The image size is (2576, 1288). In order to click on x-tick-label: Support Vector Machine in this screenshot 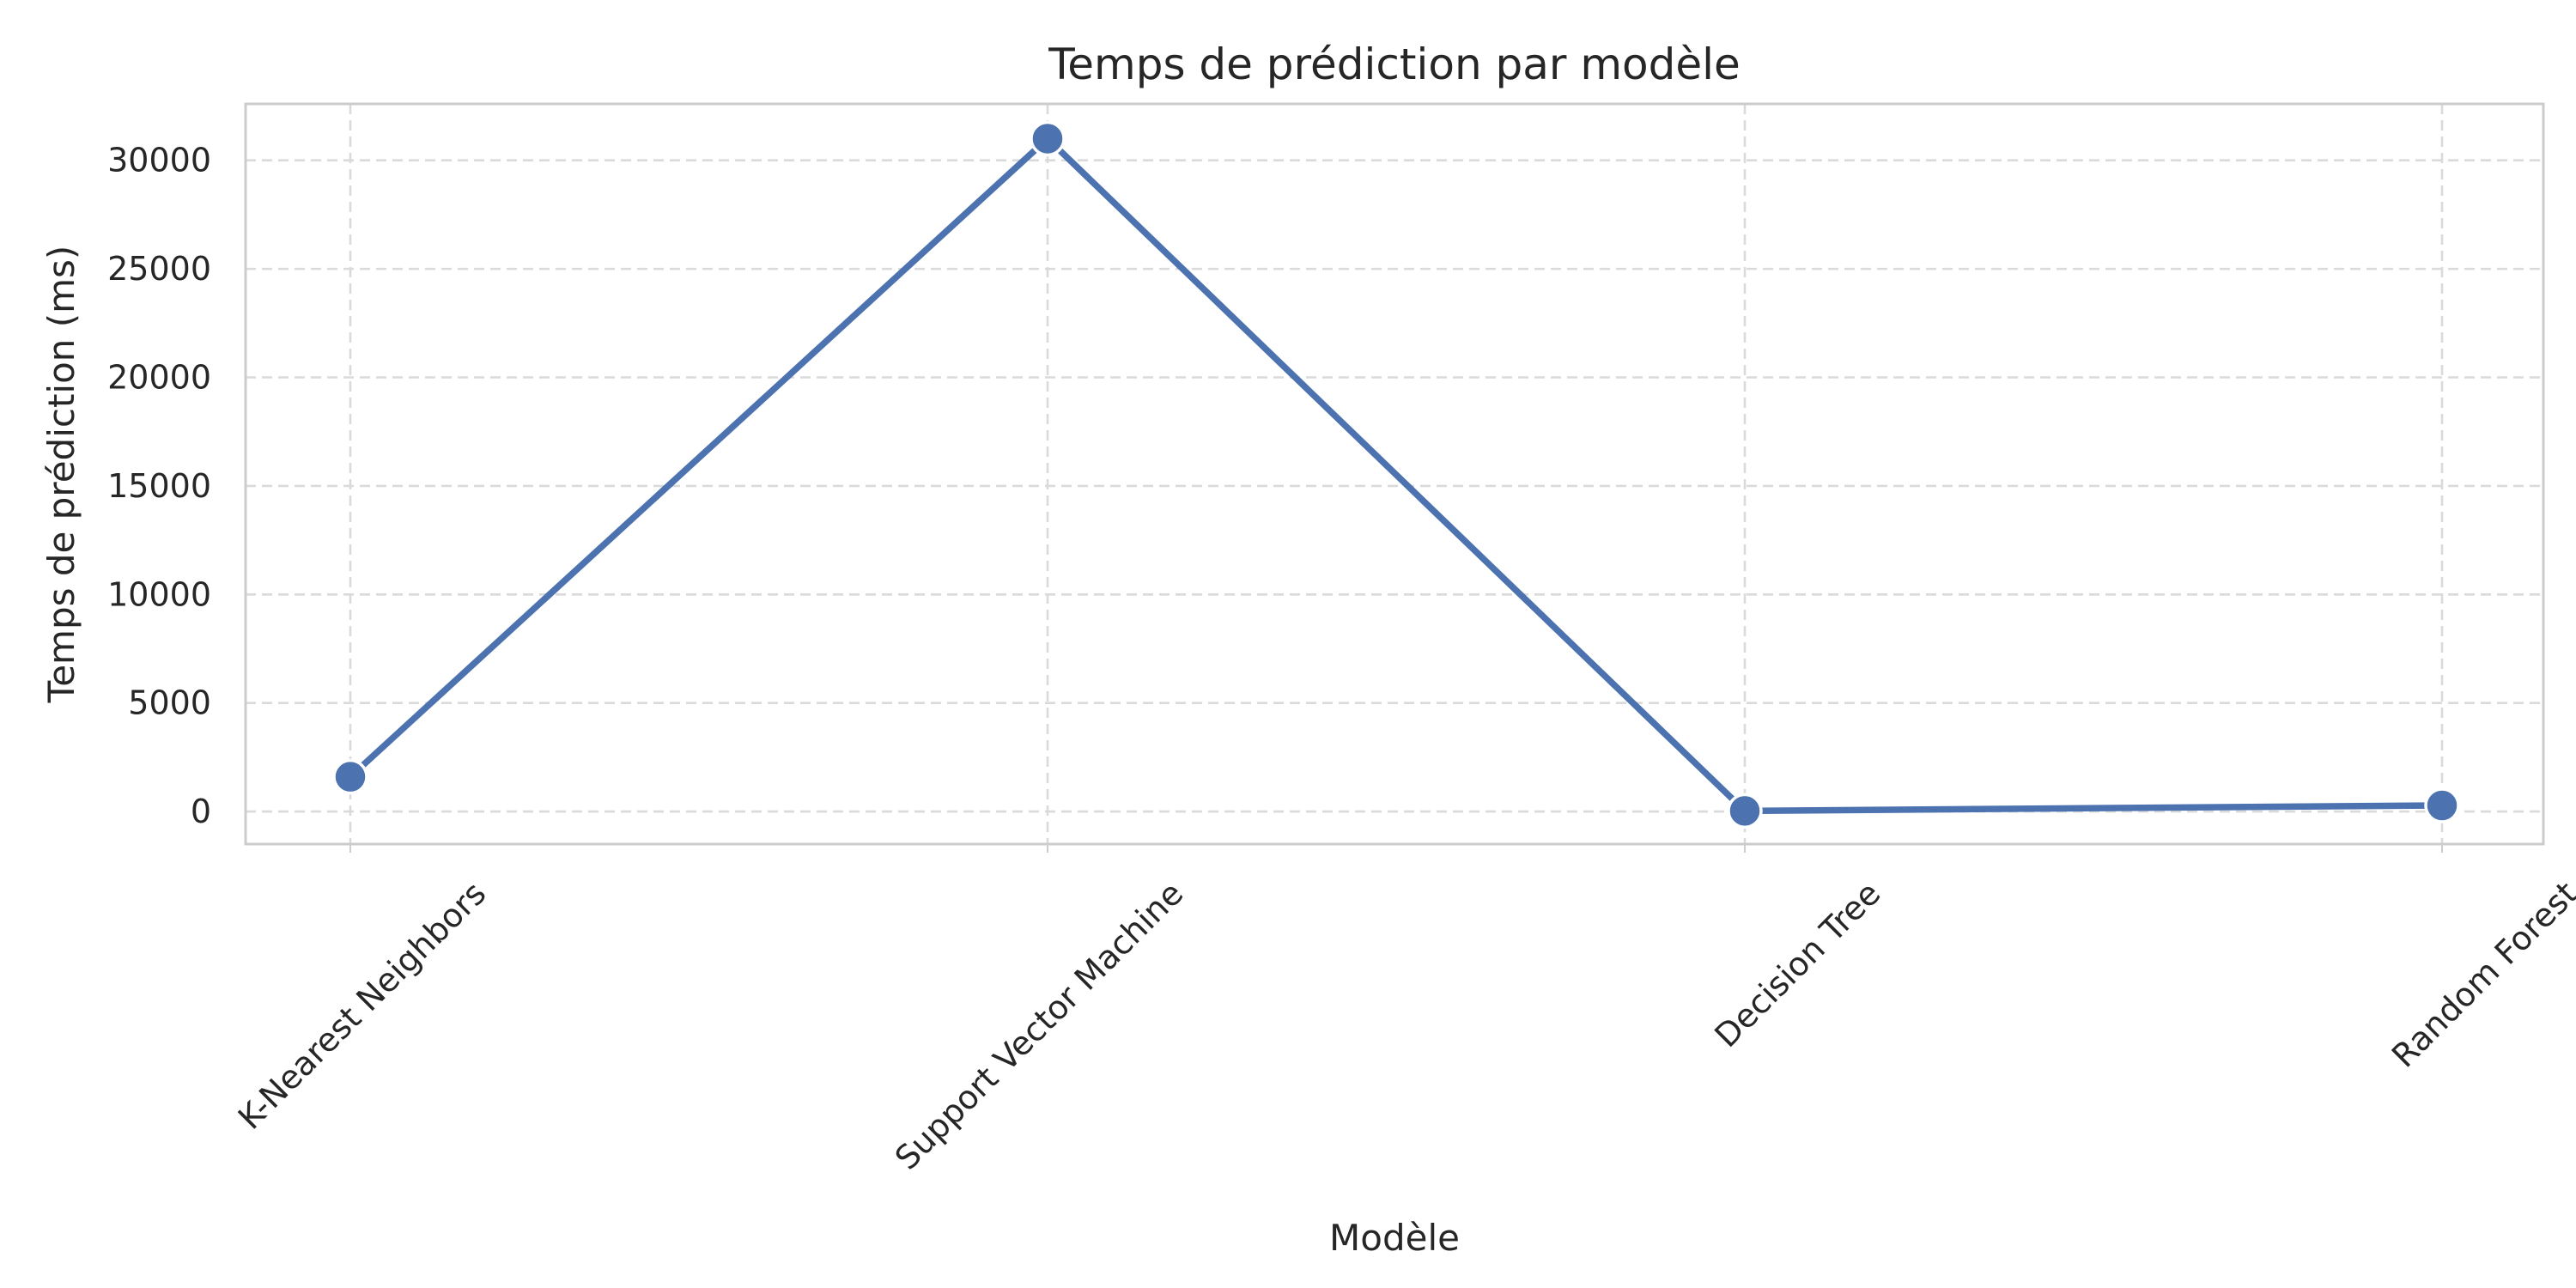, I will do `click(1039, 1025)`.